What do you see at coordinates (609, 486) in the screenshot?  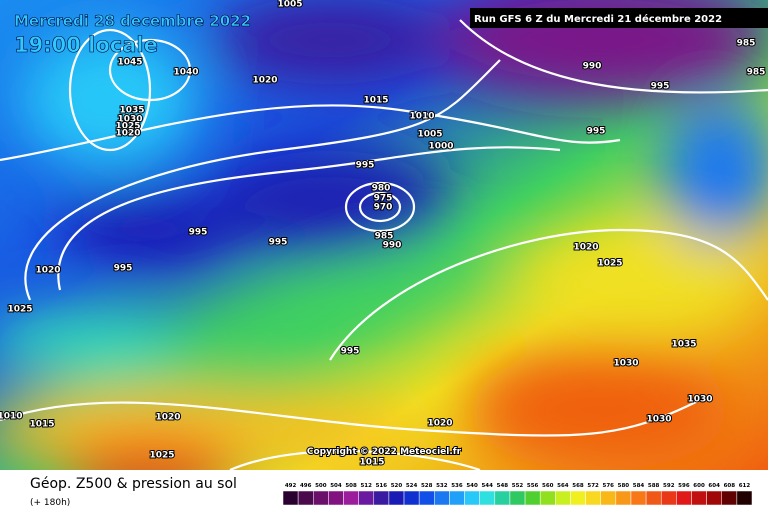 I see `scale-label: 576` at bounding box center [609, 486].